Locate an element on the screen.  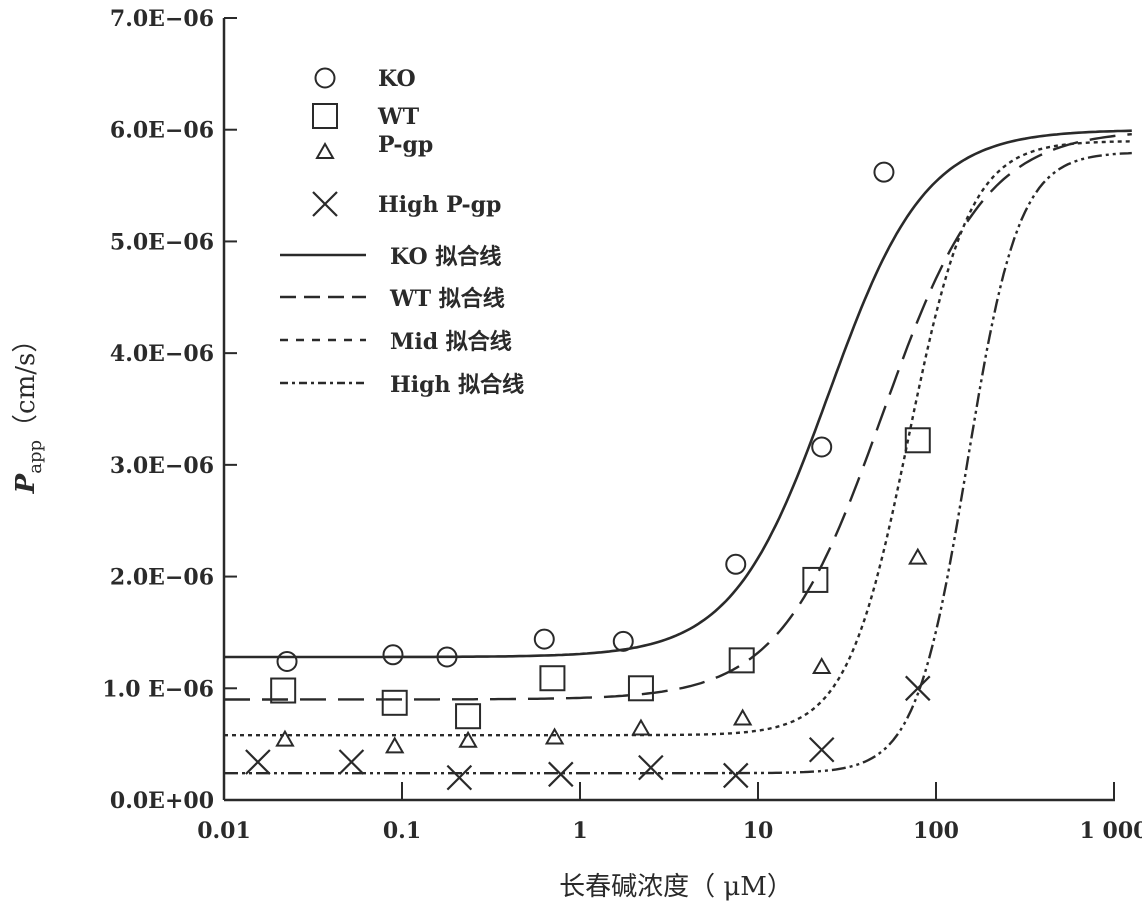
y-label-main: P is located at coordinates (26, 483).